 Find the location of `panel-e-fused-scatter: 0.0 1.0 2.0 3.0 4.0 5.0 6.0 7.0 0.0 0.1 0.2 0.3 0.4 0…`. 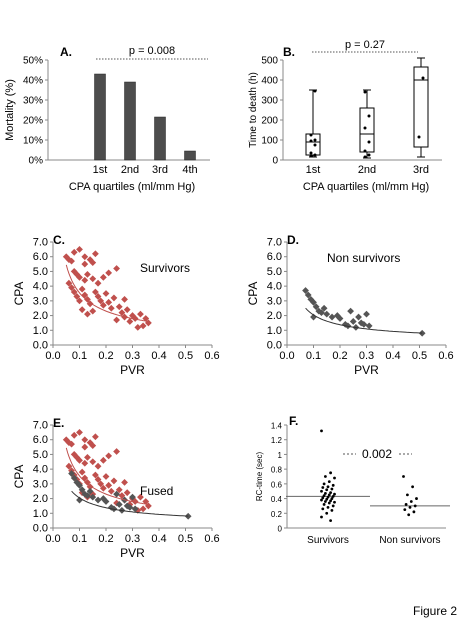

panel-e-fused-scatter: 0.0 1.0 2.0 3.0 4.0 5.0 6.0 7.0 0.0 0.1 0.2 0.3 0.4 0… is located at coordinates (116, 488).